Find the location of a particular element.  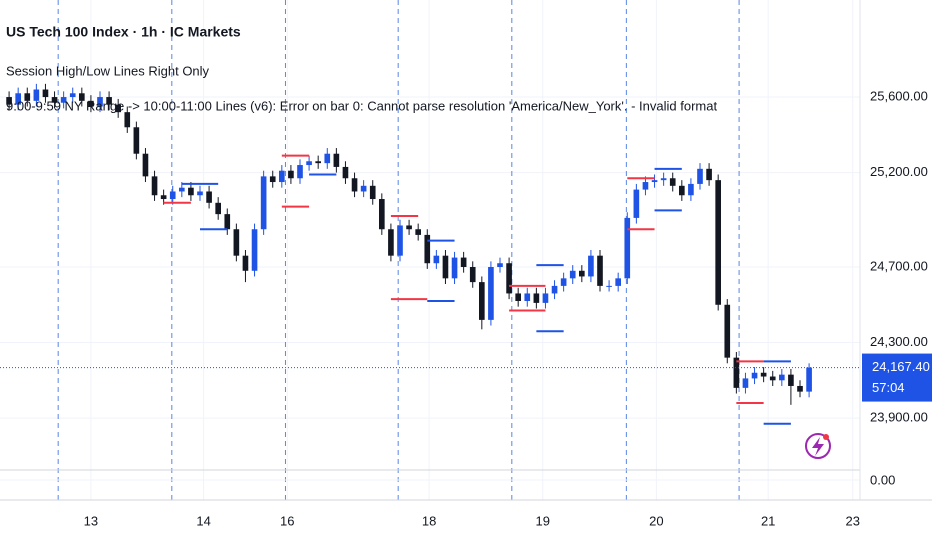

indicator-label: Session High/Low Lines Right Only is located at coordinates (108, 70).